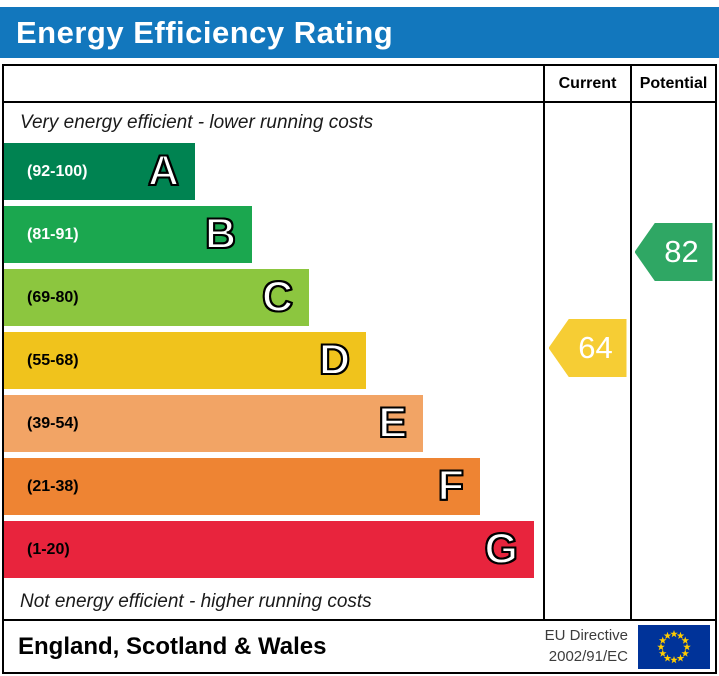  Describe the element at coordinates (392, 423) in the screenshot. I see `band-letter: E` at that location.